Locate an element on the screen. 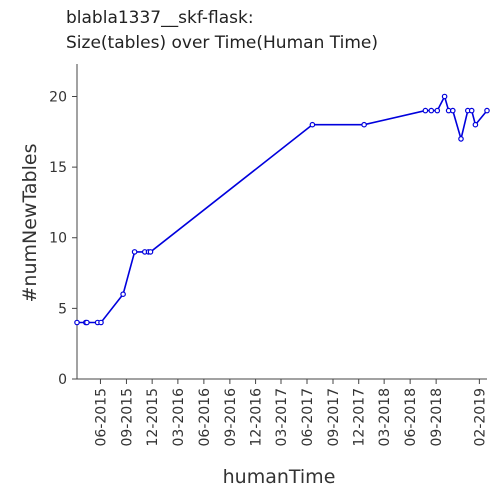 This screenshot has height=500, width=500. x-tick-label: 03-2016 is located at coordinates (179, 417).